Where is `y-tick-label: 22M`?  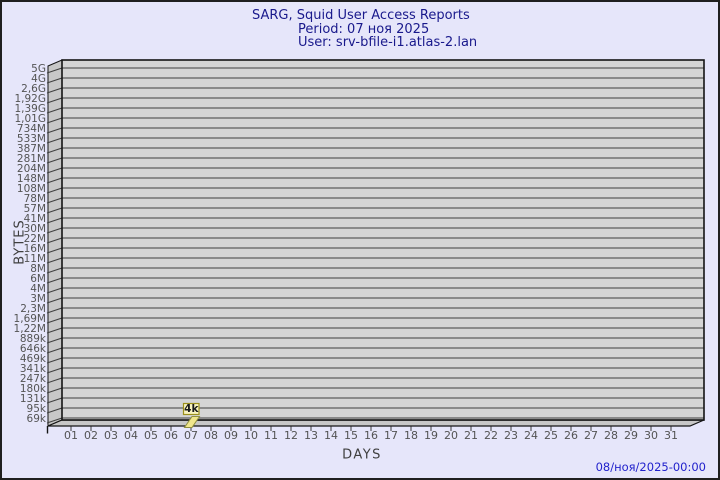
y-tick-label: 22M is located at coordinates (35, 239).